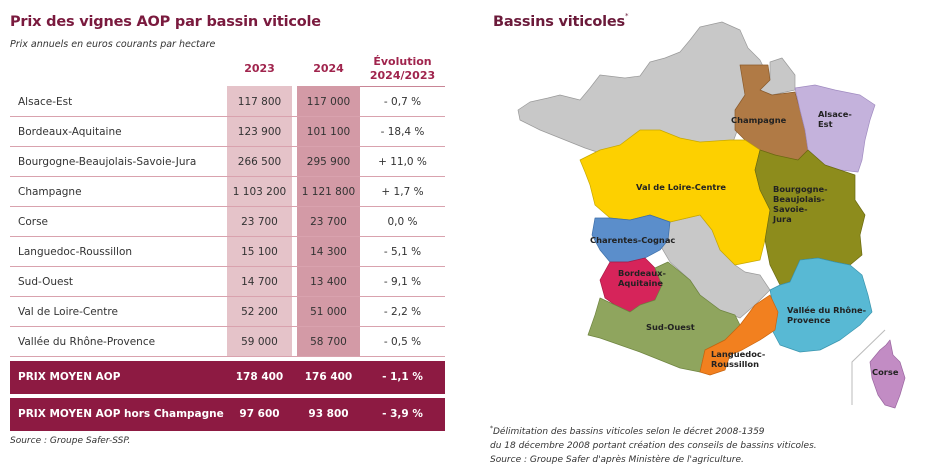 The image size is (950, 471). Describe the element at coordinates (402, 192) in the screenshot. I see `row-evolution: + 1,7 %` at that location.